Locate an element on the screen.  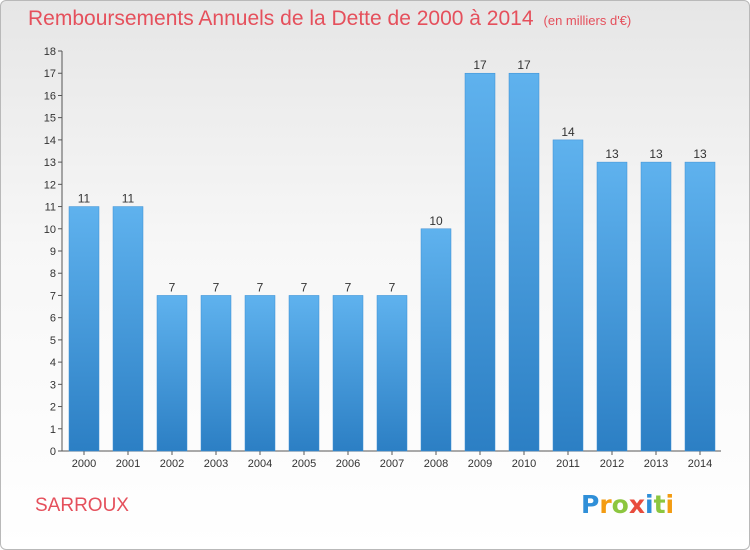
y-tick-label: 2 is located at coordinates (53, 408).